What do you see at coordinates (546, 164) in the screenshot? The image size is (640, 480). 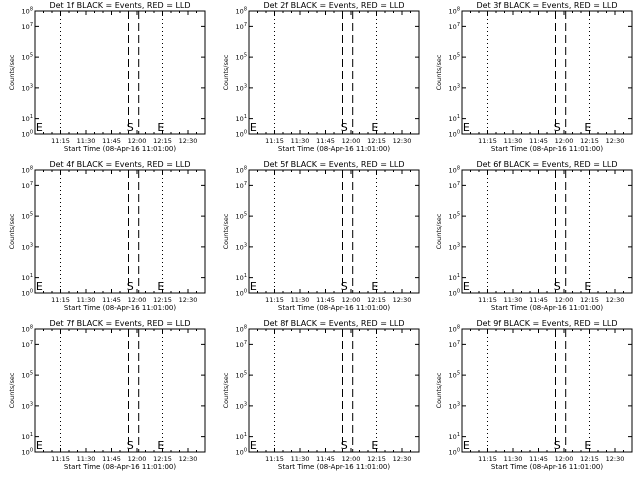 I see `panel-title: Det 6f BLACK = Events, RED = LLD` at bounding box center [546, 164].